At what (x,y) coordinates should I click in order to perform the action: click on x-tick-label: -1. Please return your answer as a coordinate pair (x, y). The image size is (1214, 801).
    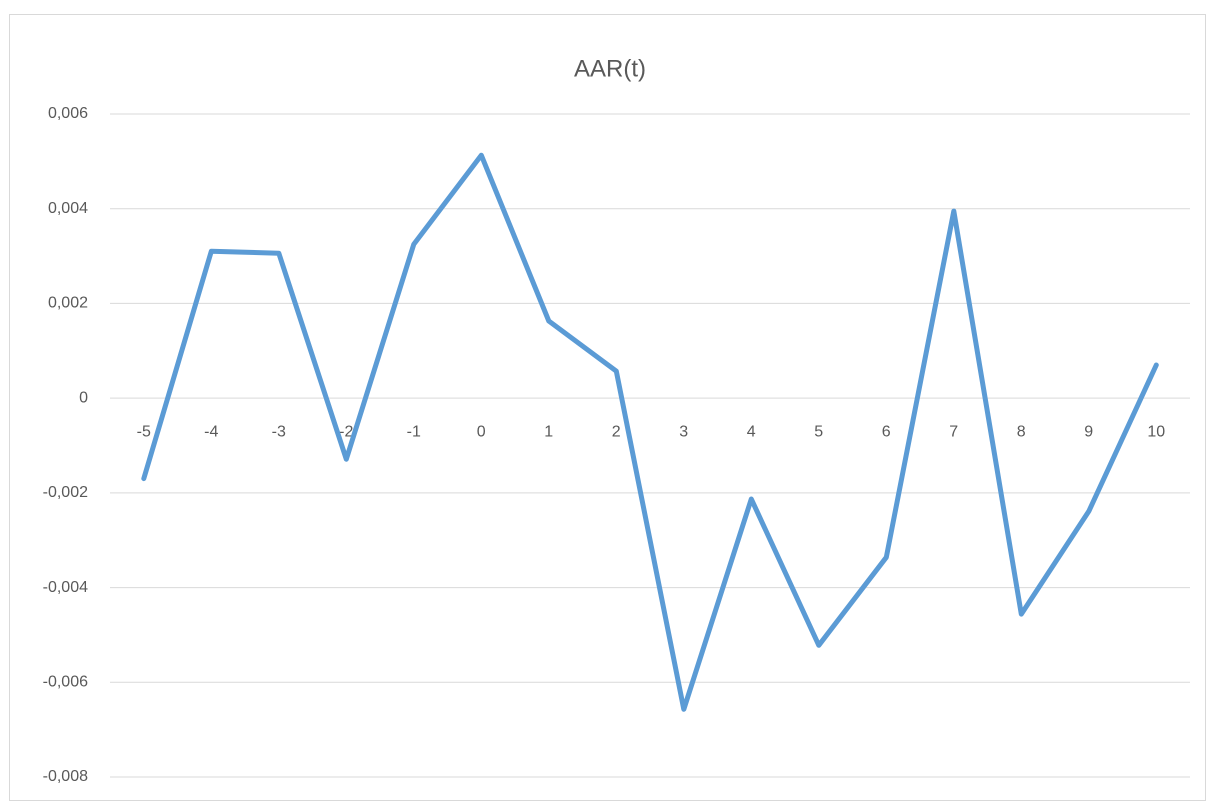
    Looking at the image, I should click on (414, 431).